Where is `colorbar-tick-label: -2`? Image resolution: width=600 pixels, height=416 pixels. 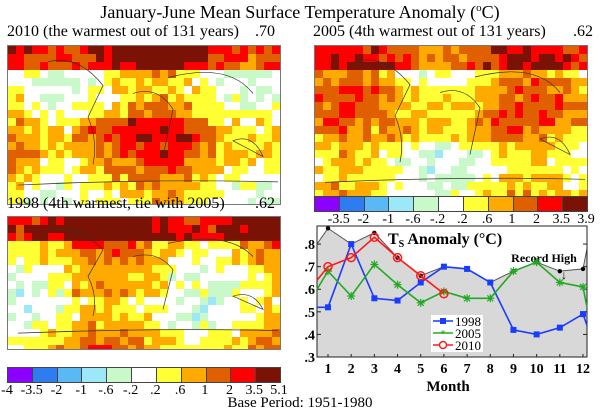 colorbar-tick-label: -2 is located at coordinates (56, 390).